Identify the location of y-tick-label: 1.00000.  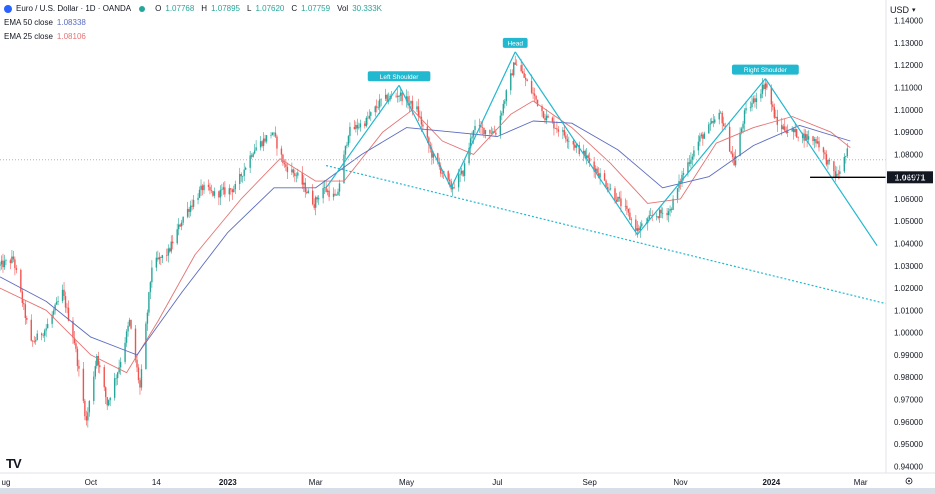
(908, 333).